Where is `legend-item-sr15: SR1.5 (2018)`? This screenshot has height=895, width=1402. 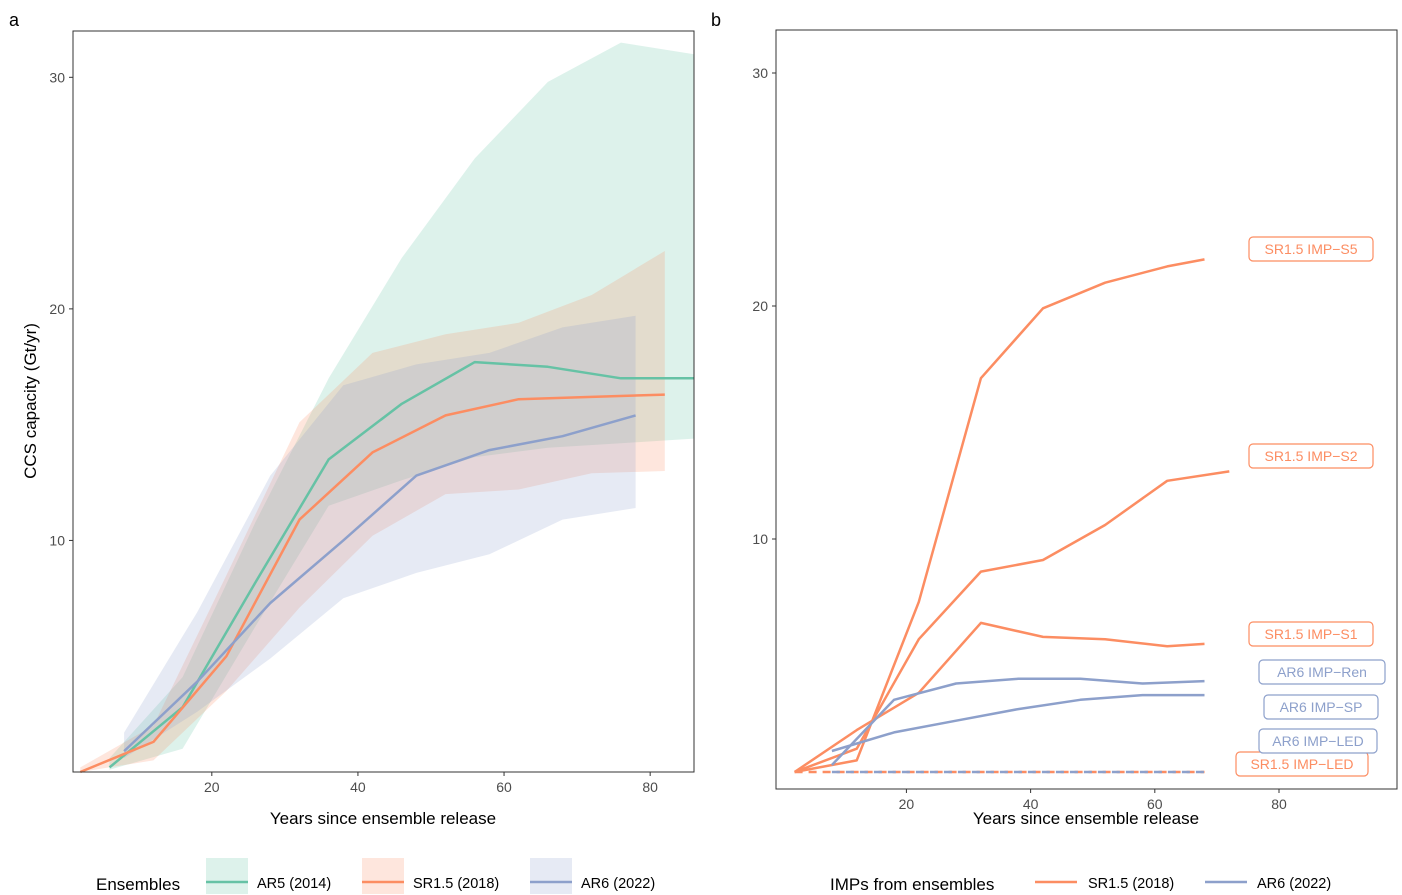
legend-item-sr15: SR1.5 (2018) is located at coordinates (430, 876).